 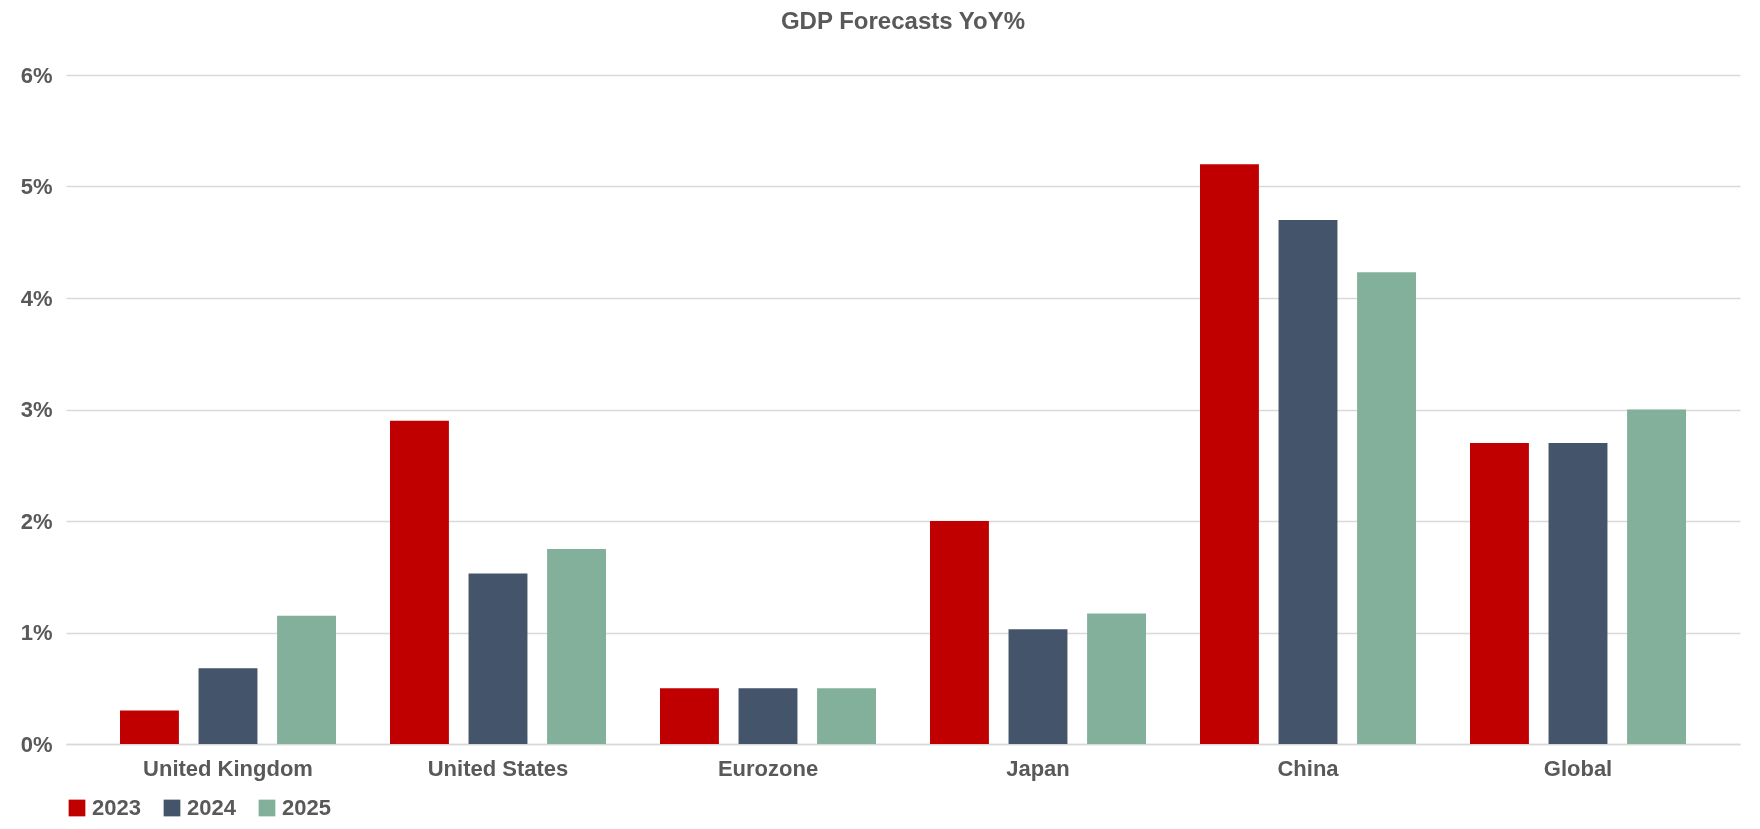 What do you see at coordinates (36, 298) in the screenshot?
I see `y-tick-label: 4%` at bounding box center [36, 298].